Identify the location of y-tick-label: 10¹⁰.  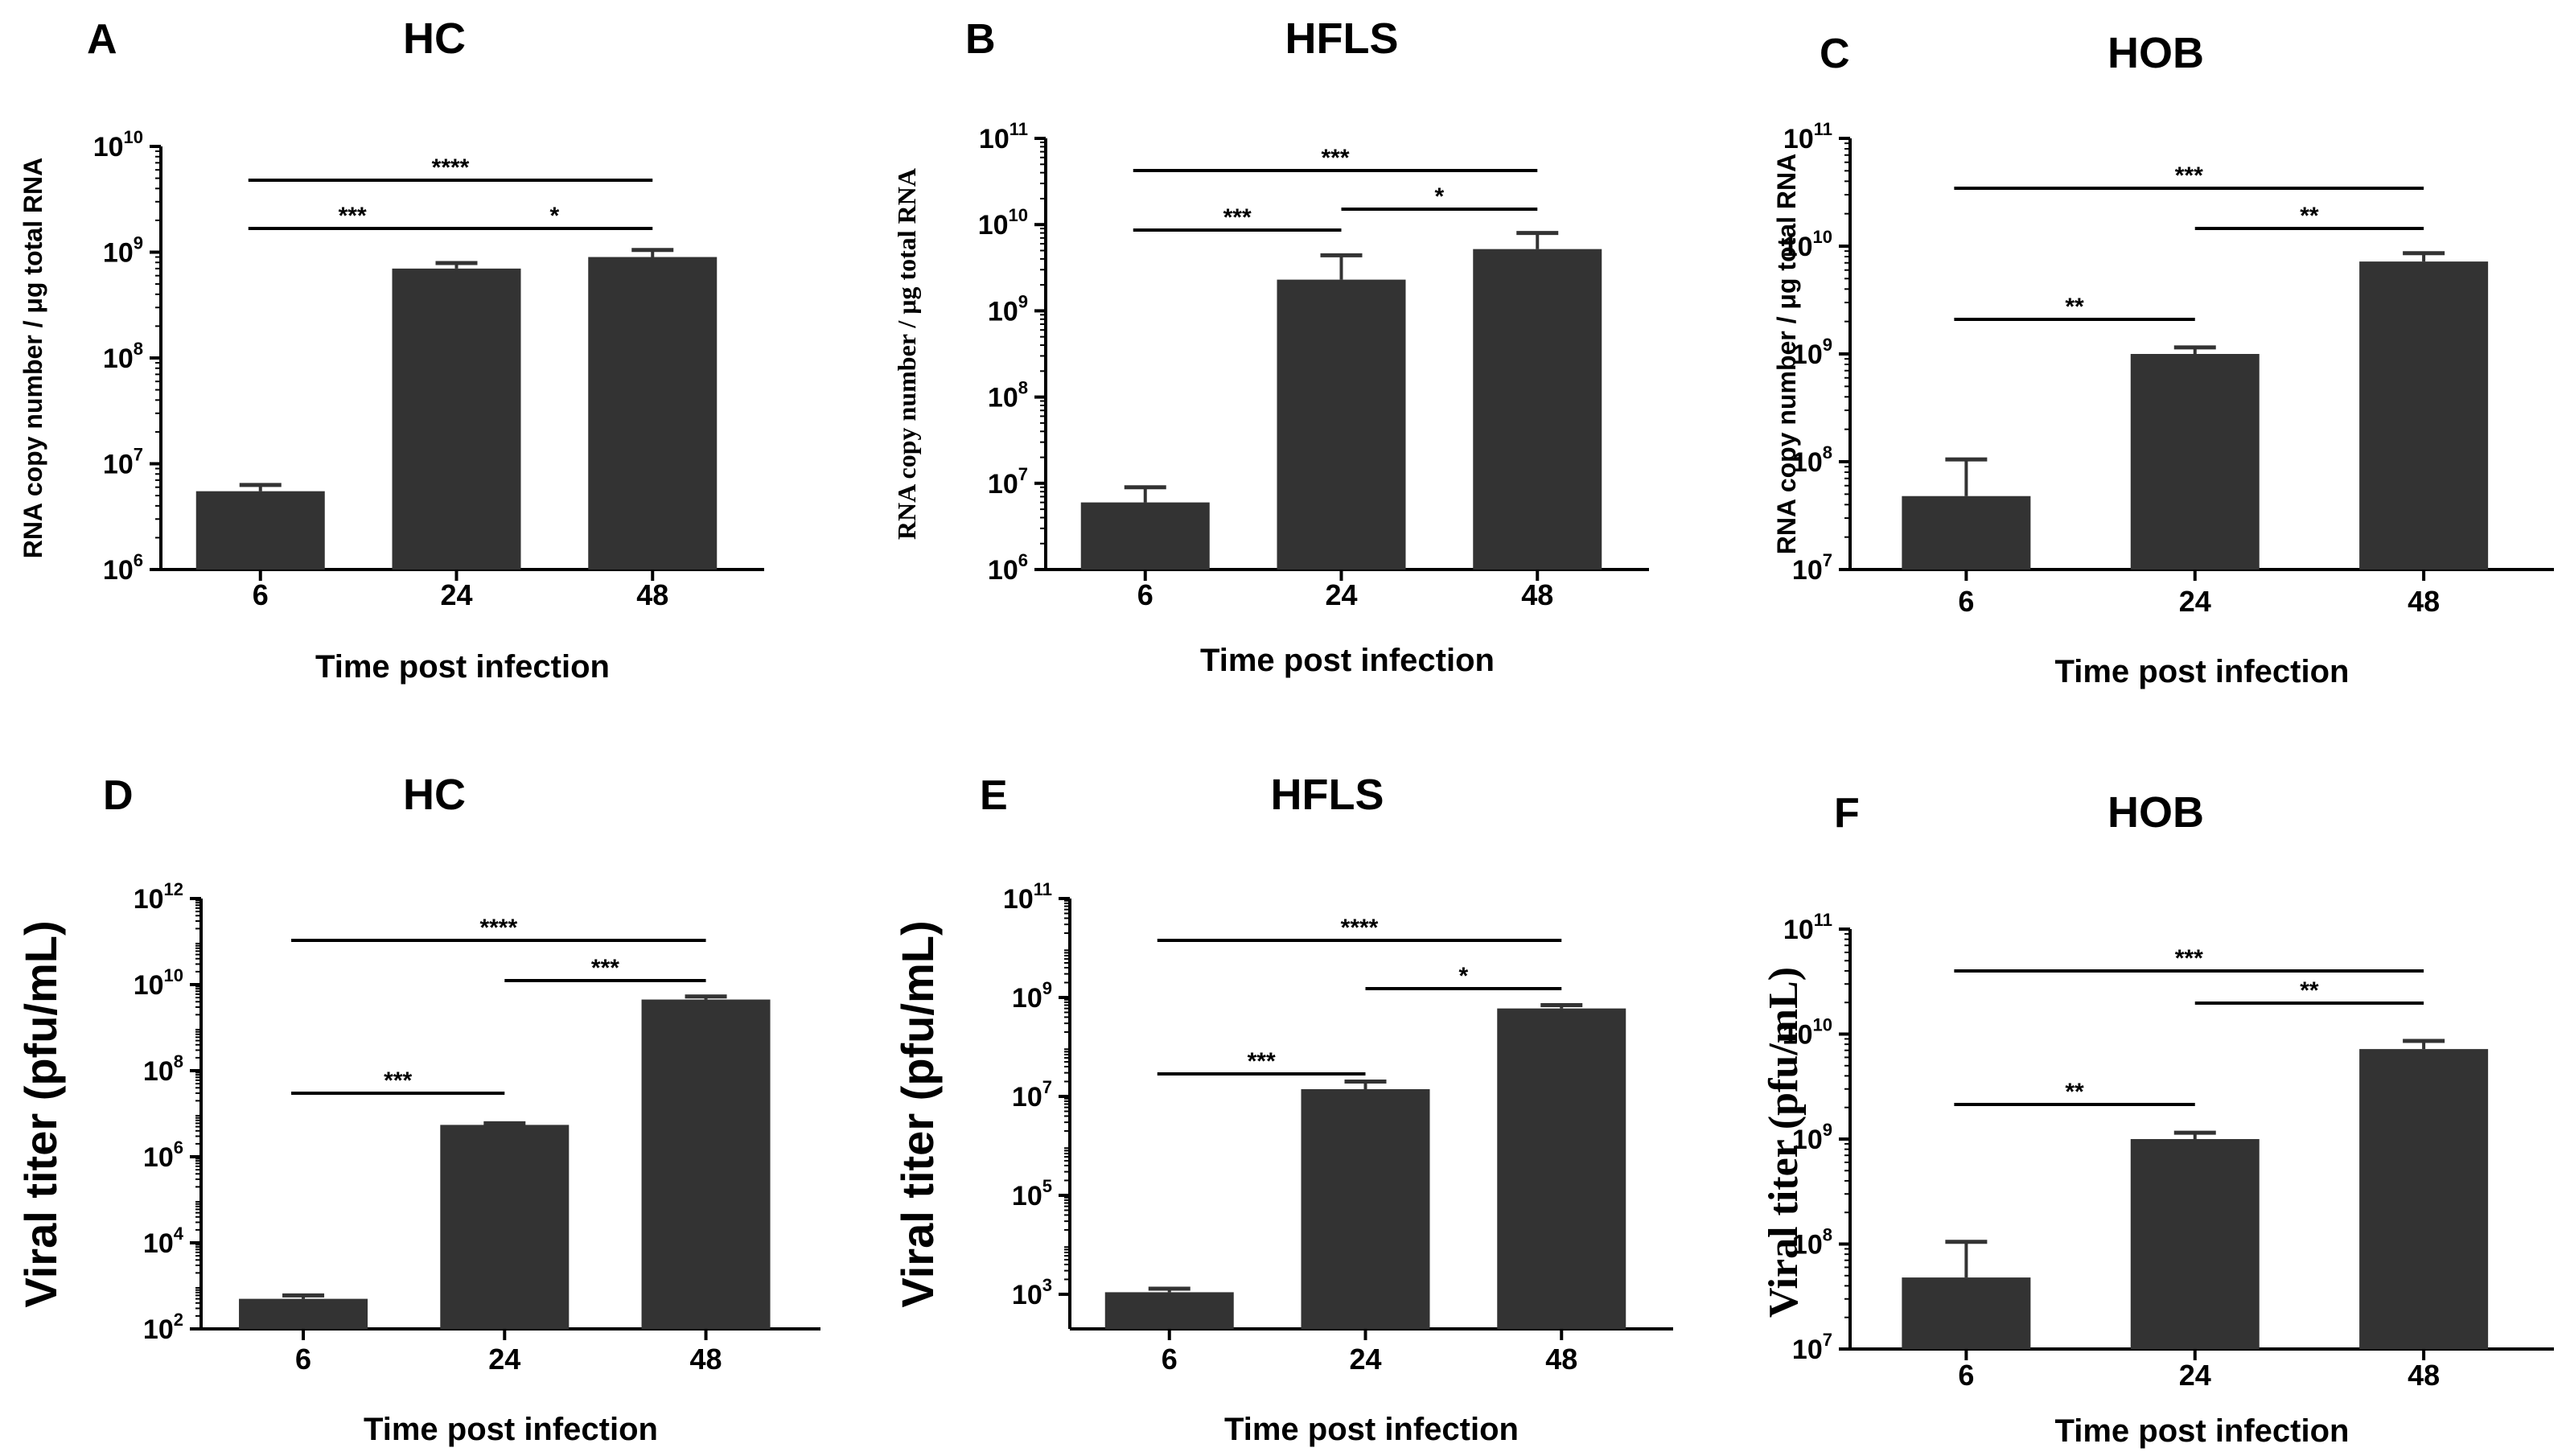
(158, 983).